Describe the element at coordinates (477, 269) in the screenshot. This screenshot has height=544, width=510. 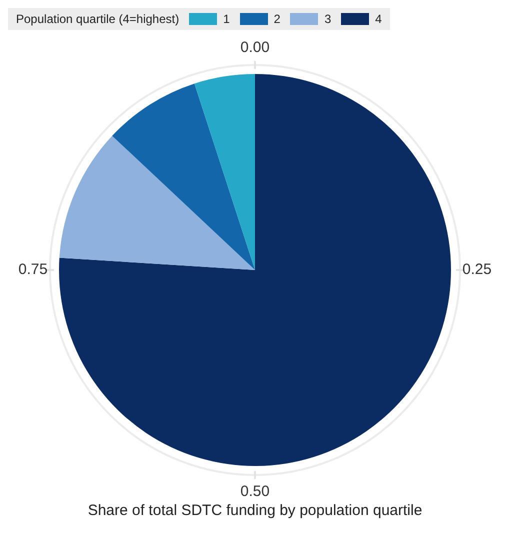
I see `text: 0.25` at that location.